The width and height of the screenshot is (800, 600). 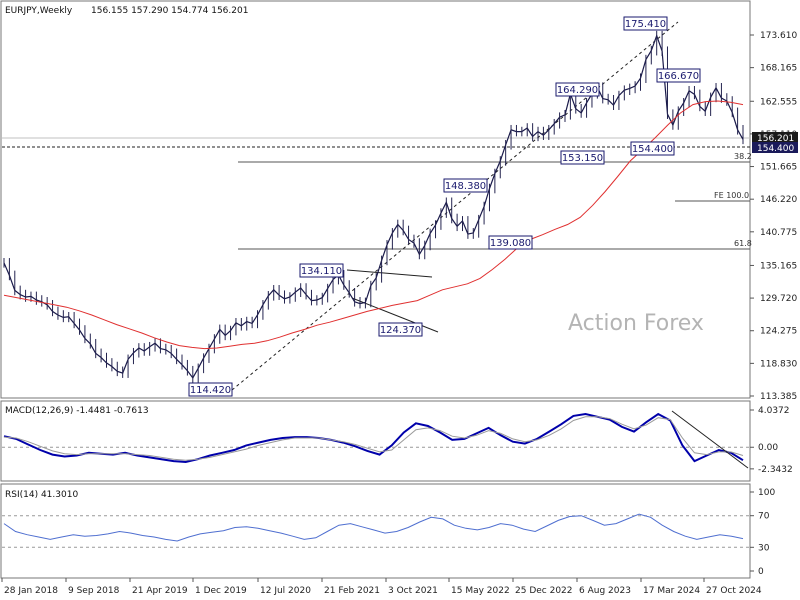 I want to click on annotation-label: 134.110, so click(x=321, y=271).